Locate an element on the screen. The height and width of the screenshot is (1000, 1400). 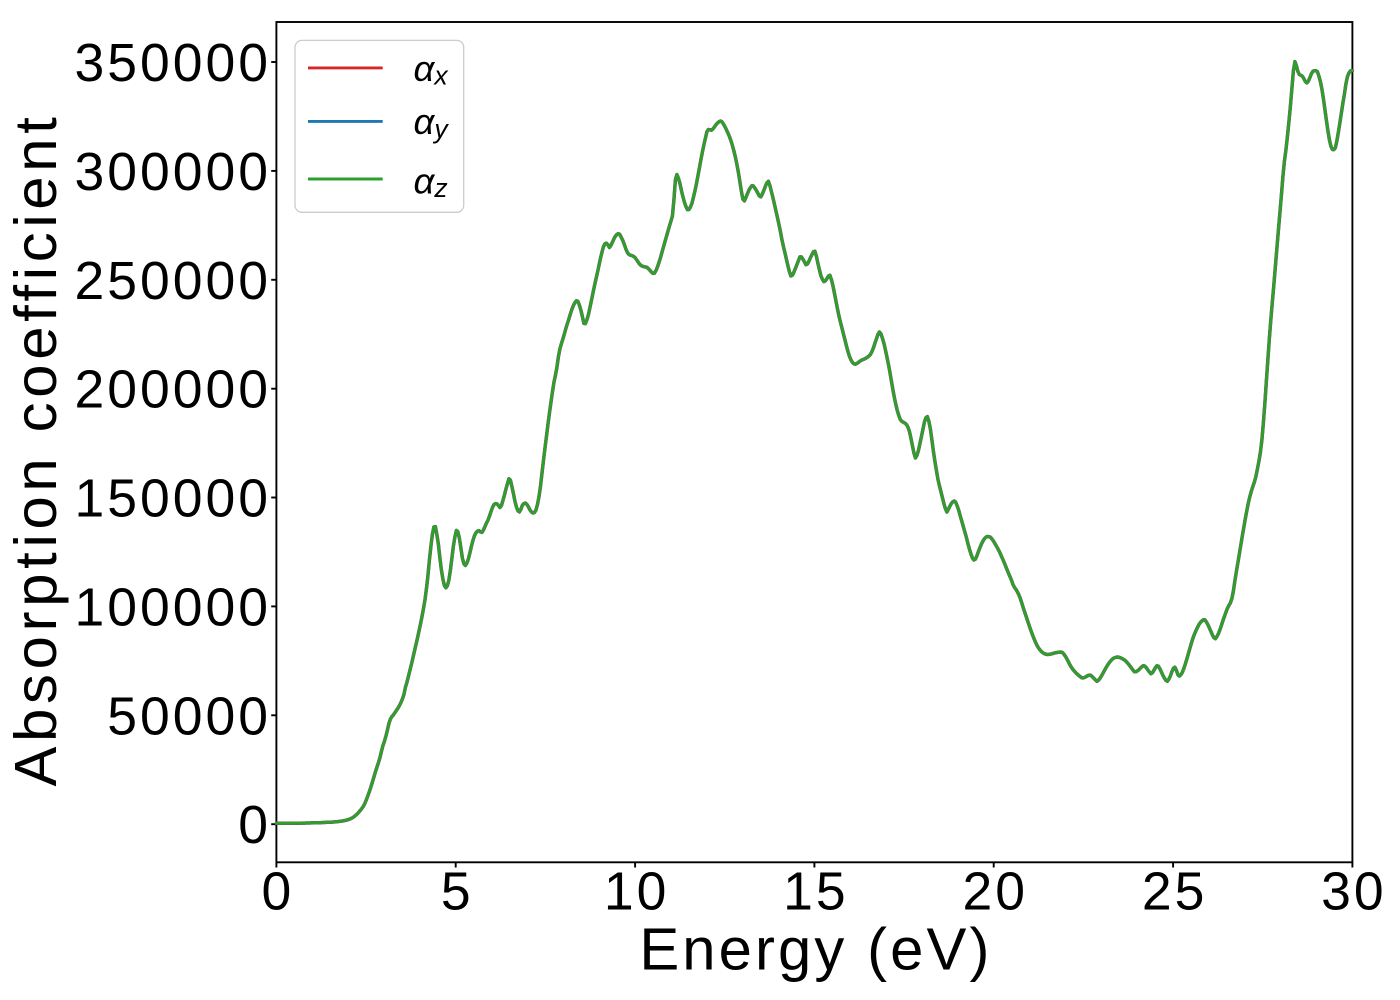
svg-text: 25 is located at coordinates (1175, 892).